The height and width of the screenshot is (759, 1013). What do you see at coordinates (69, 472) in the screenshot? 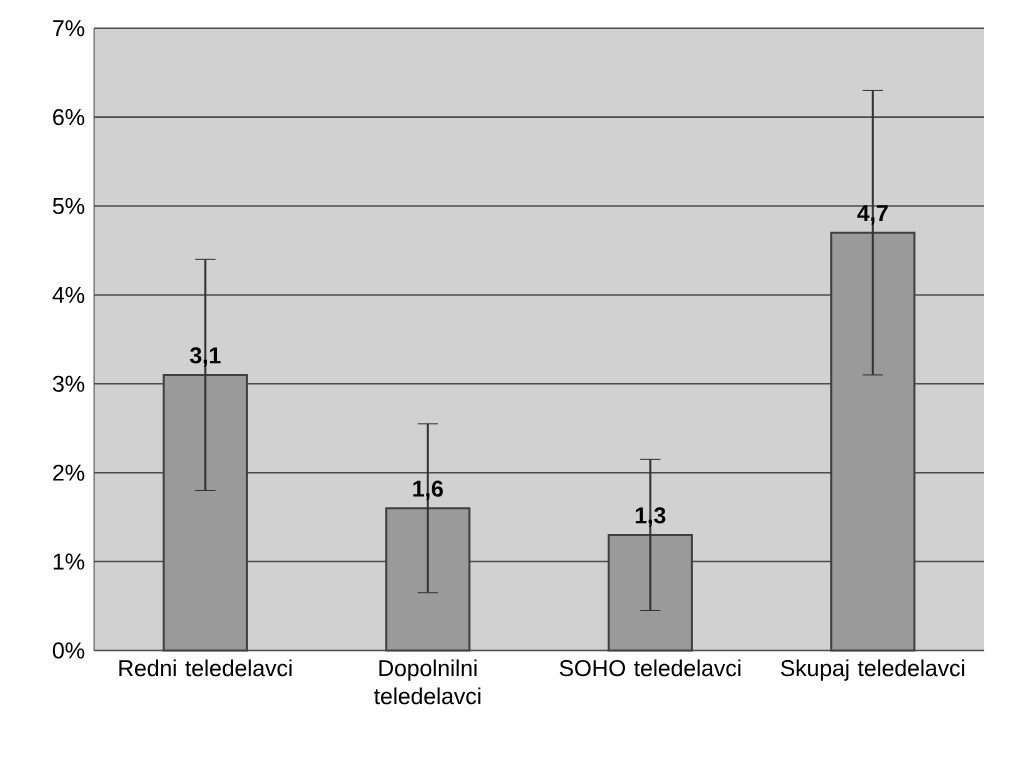
I see `y-tick-label: 2%` at bounding box center [69, 472].